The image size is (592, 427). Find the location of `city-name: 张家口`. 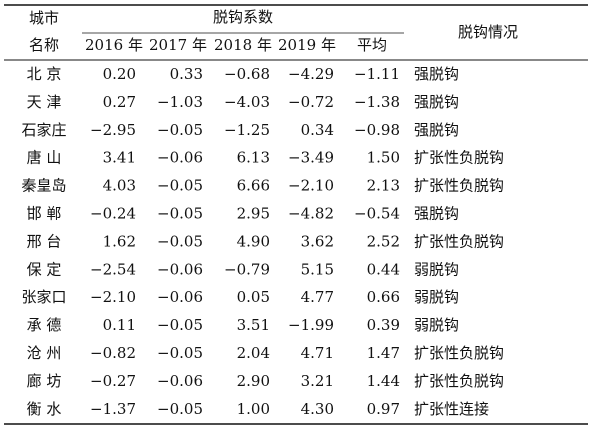

city-name: 张家口 is located at coordinates (43, 297).